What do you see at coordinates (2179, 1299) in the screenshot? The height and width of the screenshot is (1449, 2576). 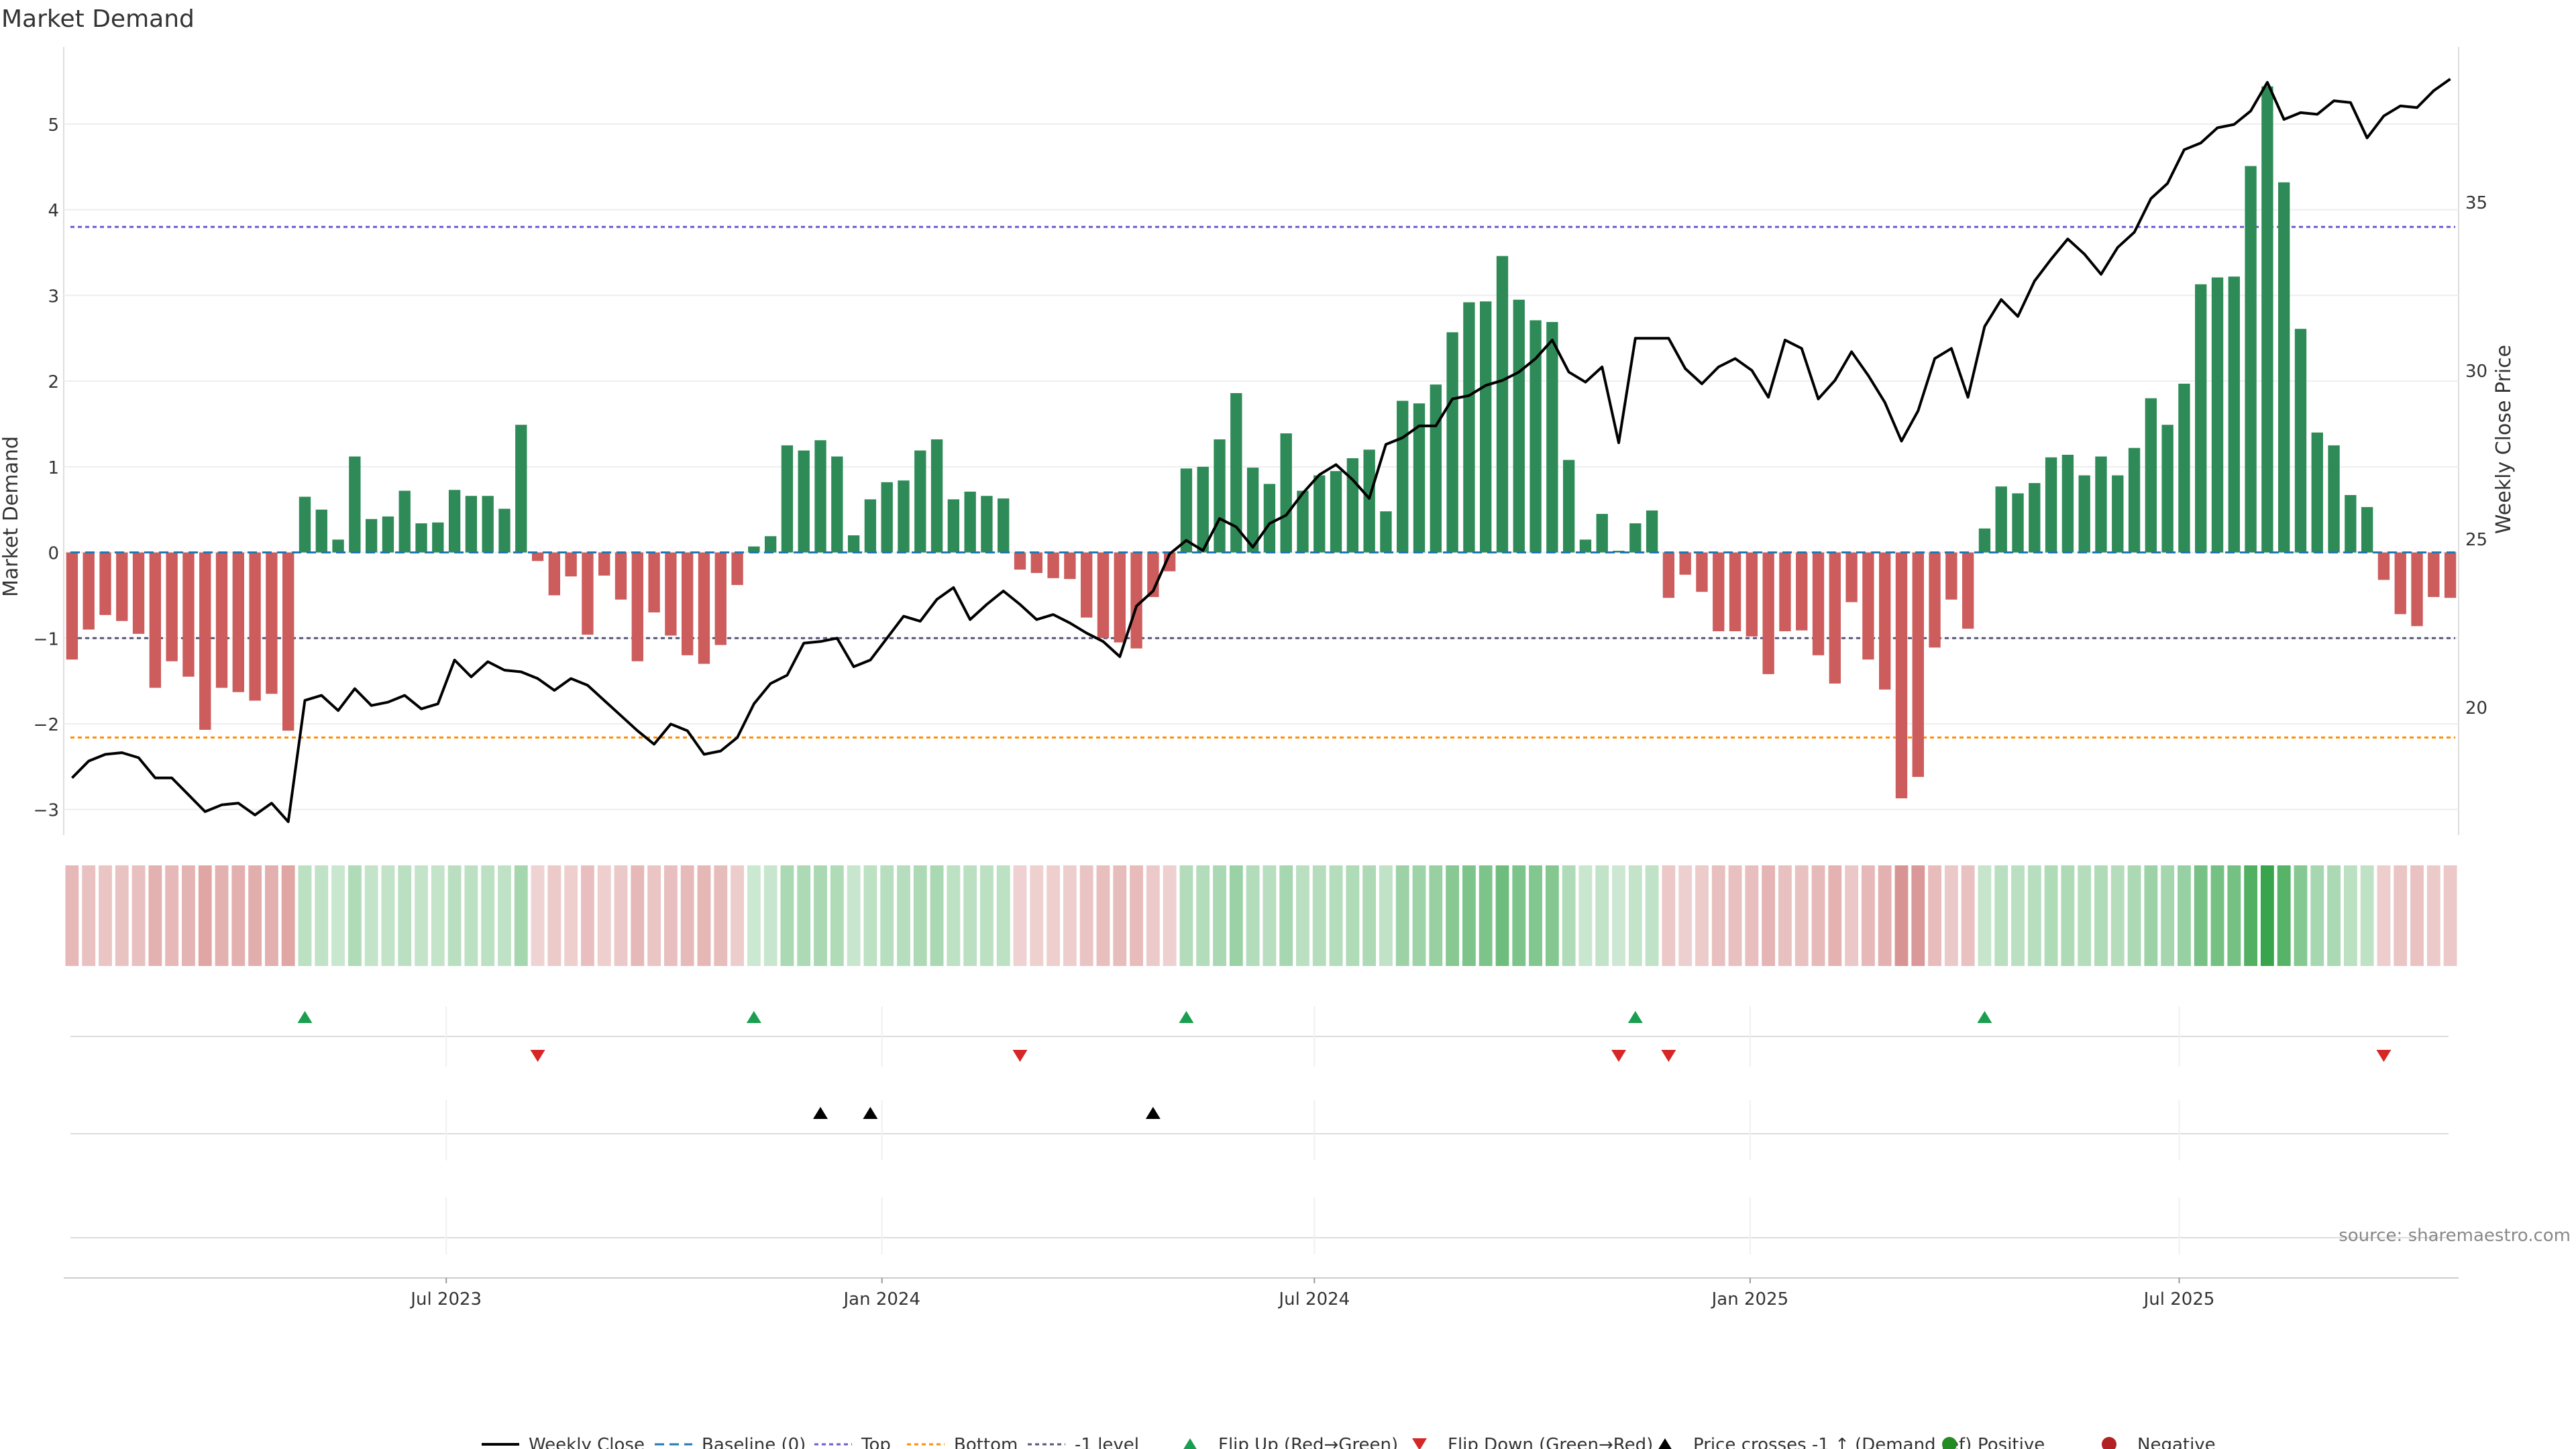 I see `x-tick-label: Jul 2025` at bounding box center [2179, 1299].